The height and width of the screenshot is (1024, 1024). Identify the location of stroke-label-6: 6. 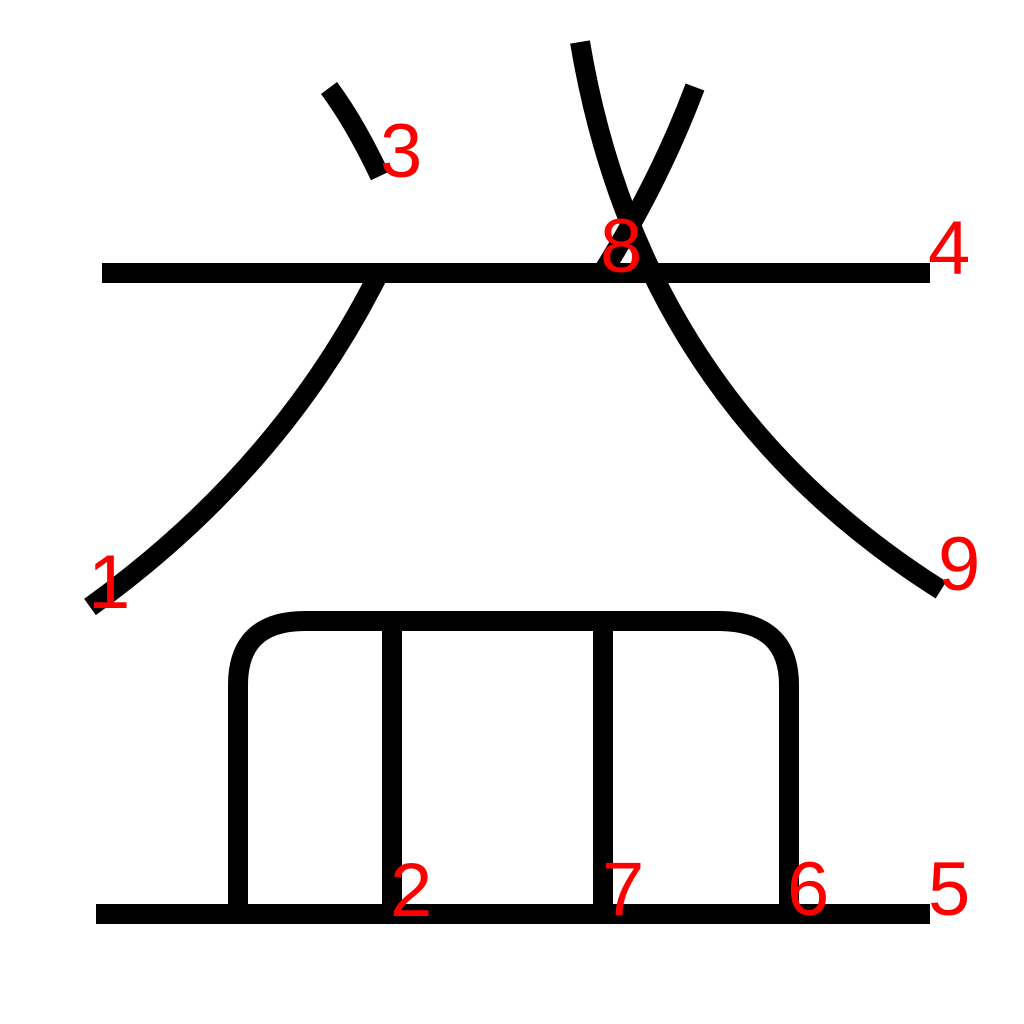
(808, 889).